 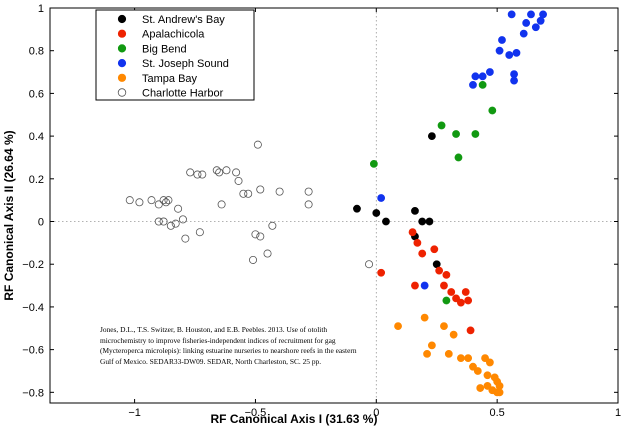 I want to click on legend-marker-apalachicola, so click(x=122, y=33).